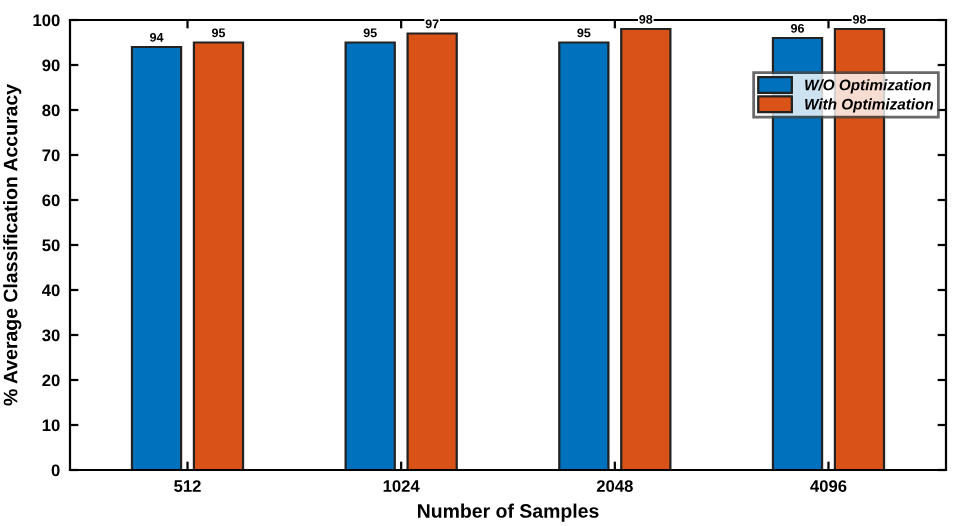 The image size is (960, 526). What do you see at coordinates (51, 65) in the screenshot?
I see `y-tick-label: 90` at bounding box center [51, 65].